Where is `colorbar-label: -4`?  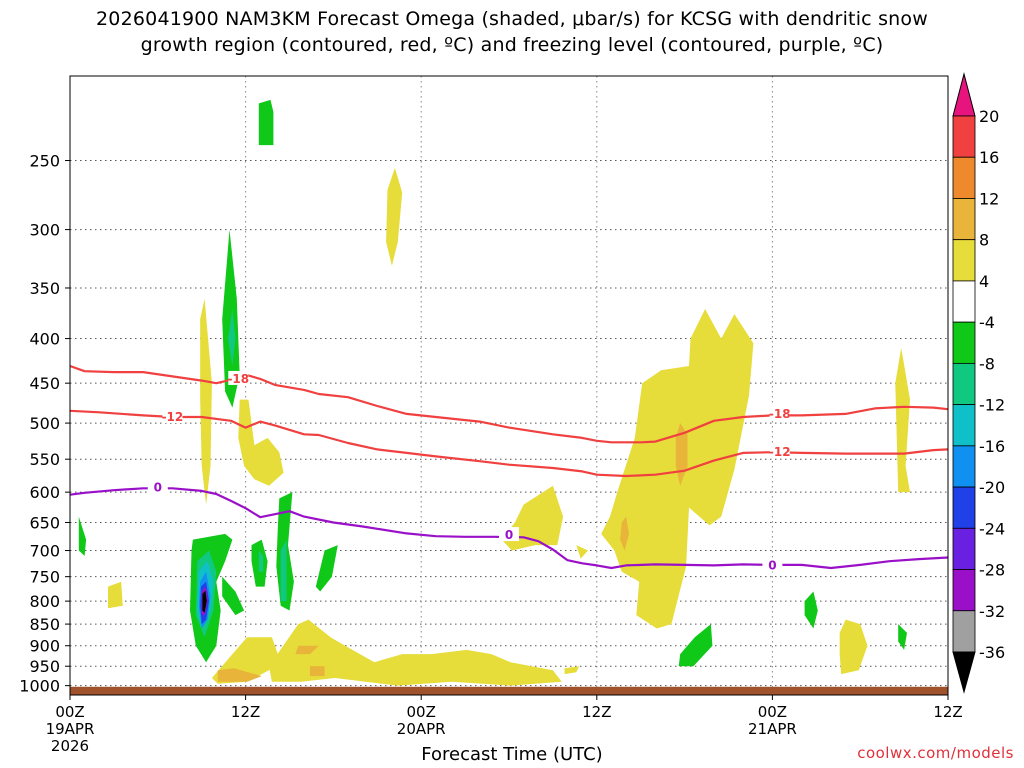 colorbar-label: -4 is located at coordinates (987, 322).